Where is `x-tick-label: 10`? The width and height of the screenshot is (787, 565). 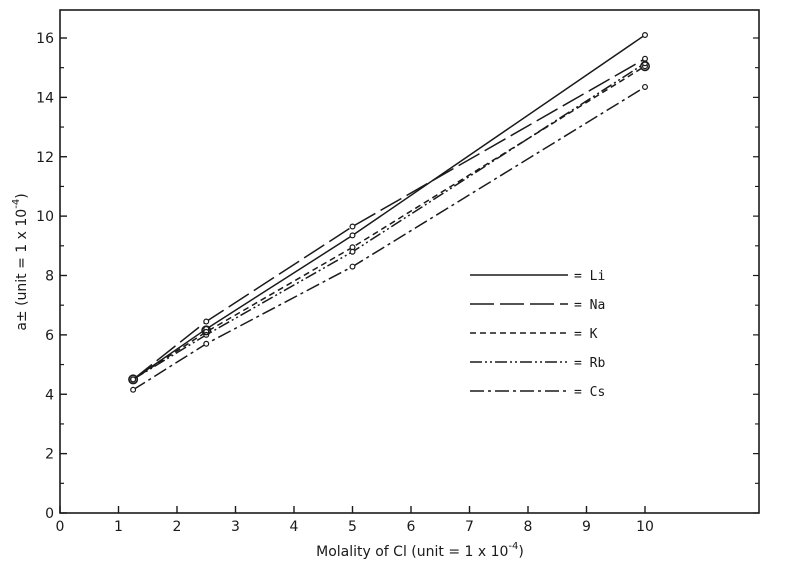
x-tick-label: 10 is located at coordinates (645, 527).